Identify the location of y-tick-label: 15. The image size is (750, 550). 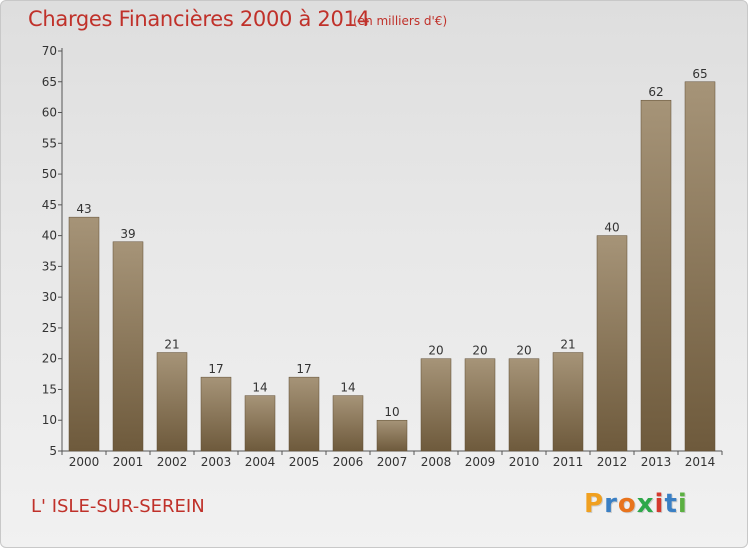
(49, 389).